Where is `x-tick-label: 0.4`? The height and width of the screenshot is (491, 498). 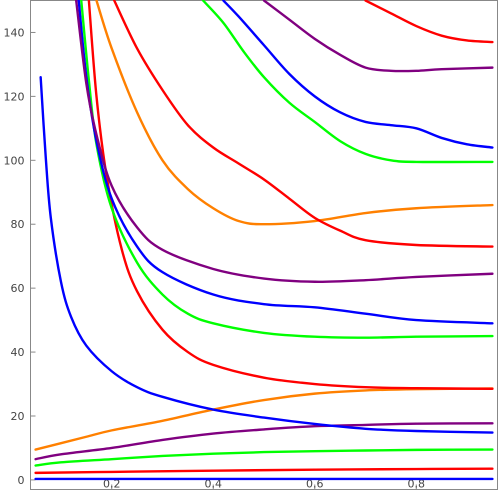
x-tick-label: 0.4 is located at coordinates (213, 484).